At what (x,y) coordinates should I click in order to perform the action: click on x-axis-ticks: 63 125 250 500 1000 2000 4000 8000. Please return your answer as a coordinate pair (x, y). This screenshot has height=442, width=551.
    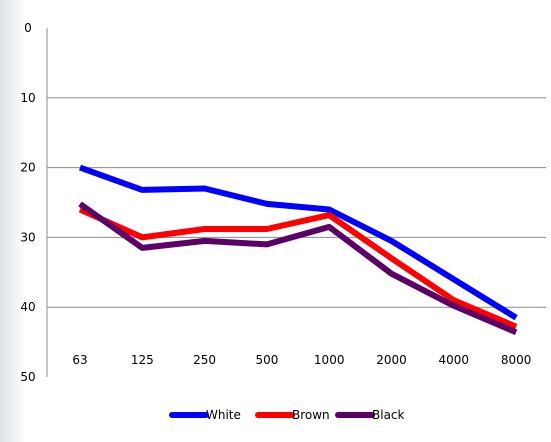
    Looking at the image, I should click on (301, 360).